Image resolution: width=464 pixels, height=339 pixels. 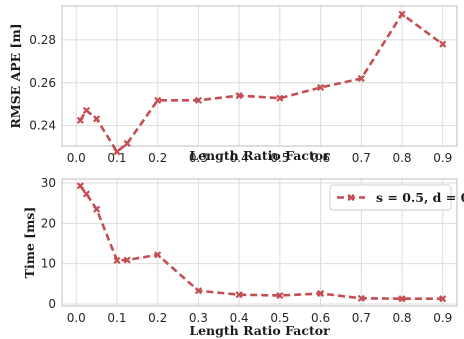 I want to click on legend: s = 0.5, d = 0.6, so click(x=396, y=197).